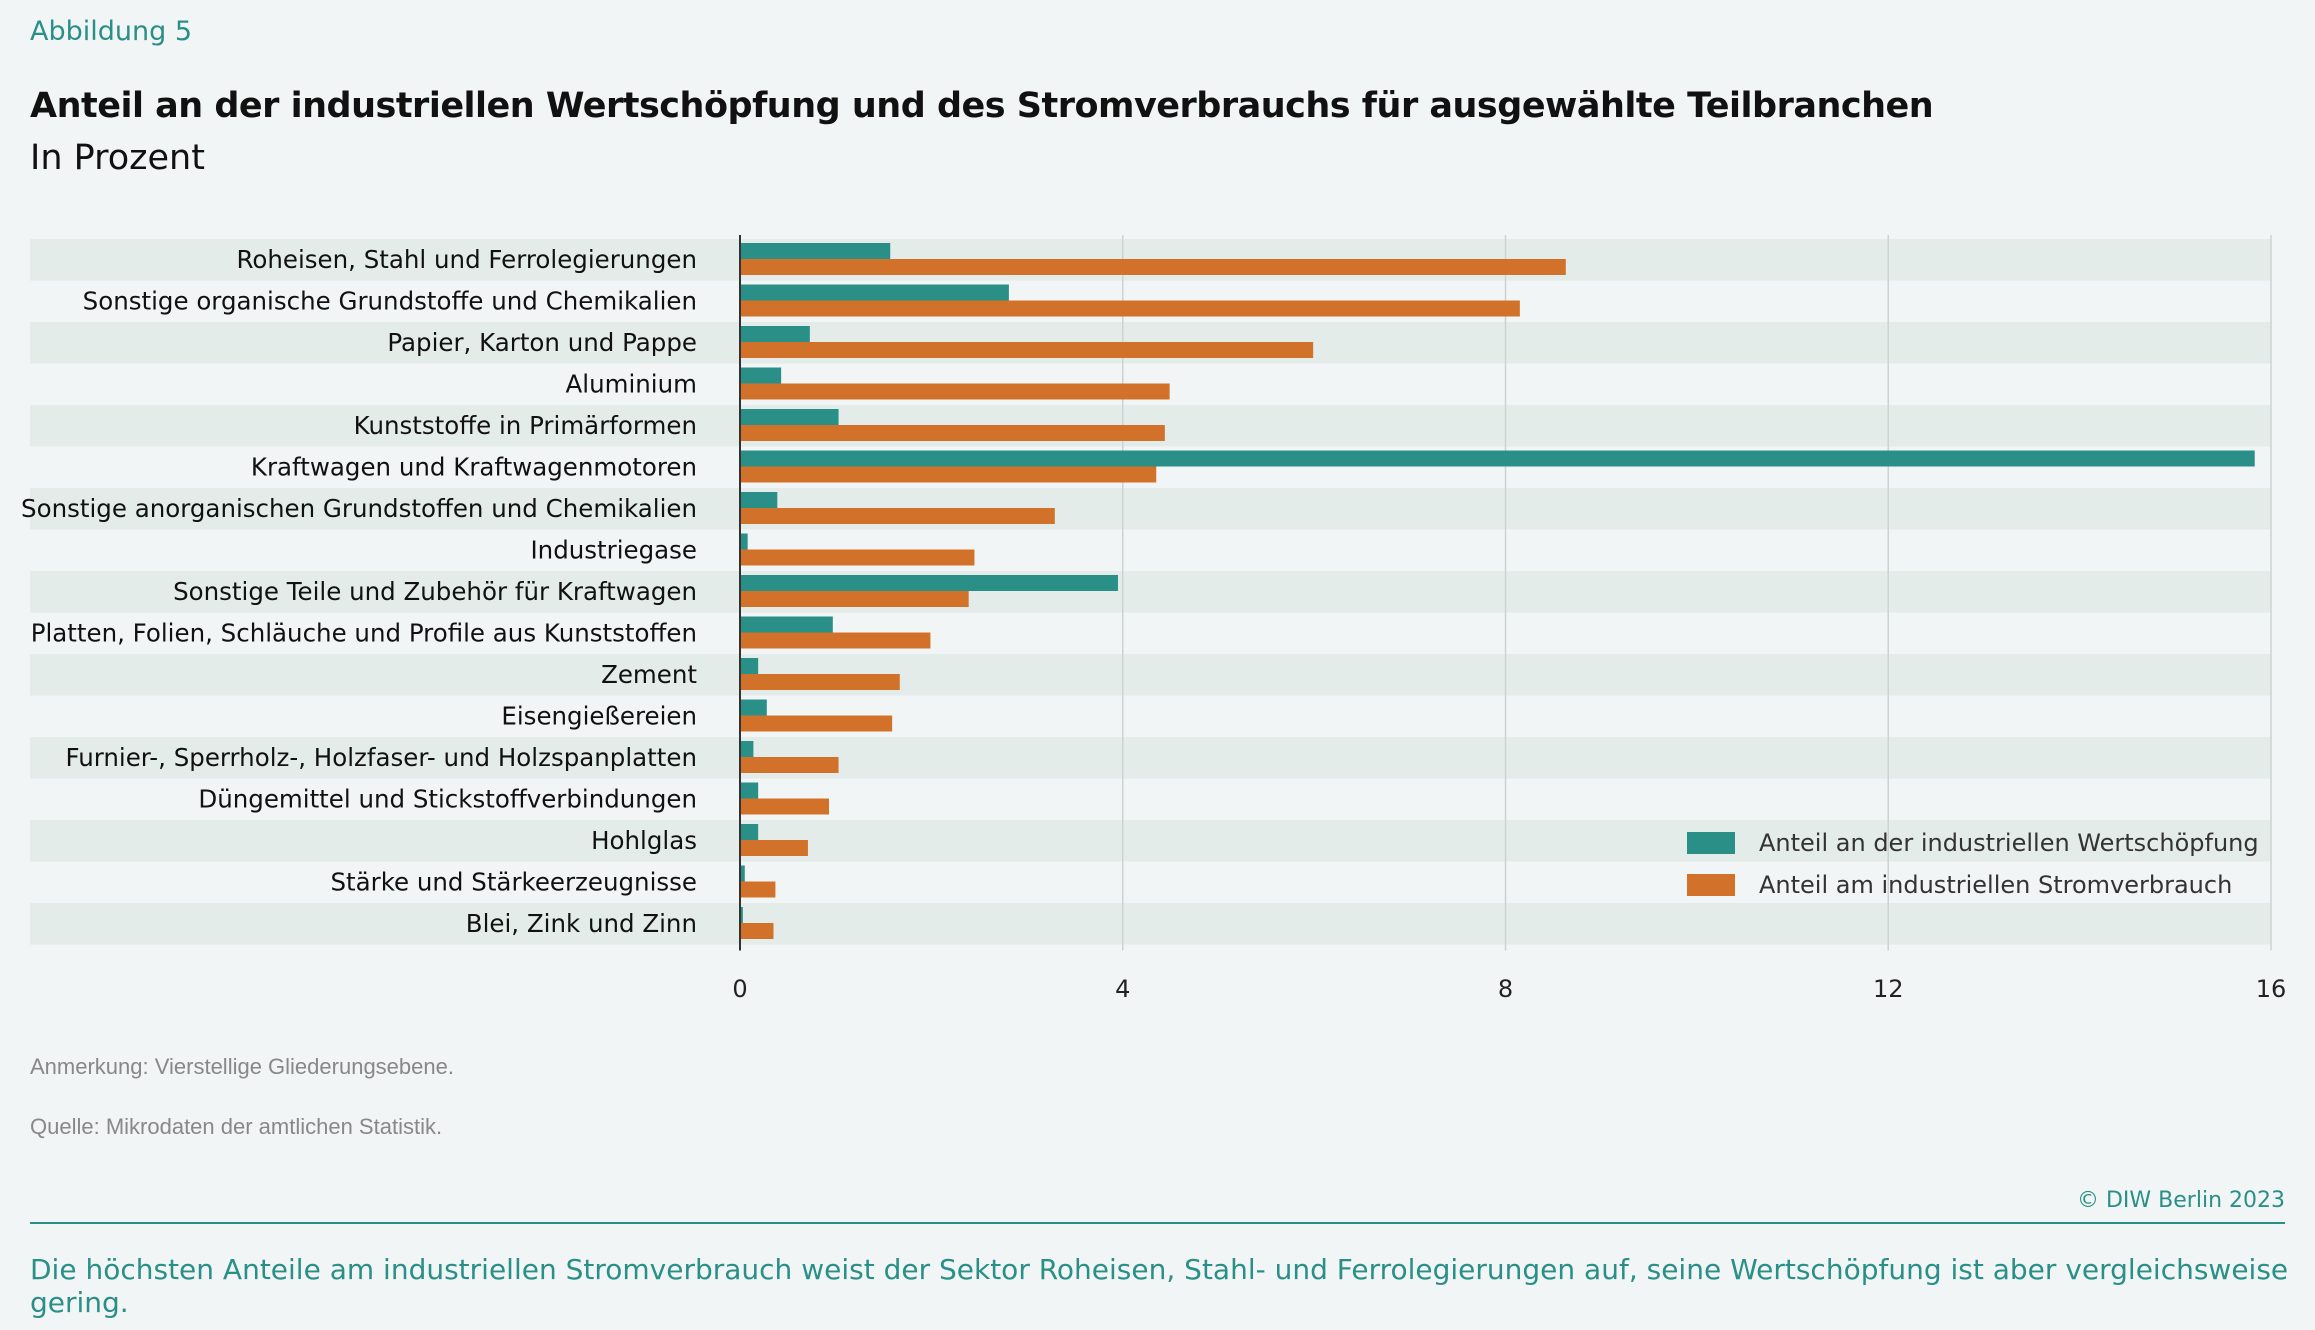  Describe the element at coordinates (644, 840) in the screenshot. I see `category-label: Hohlglas` at that location.